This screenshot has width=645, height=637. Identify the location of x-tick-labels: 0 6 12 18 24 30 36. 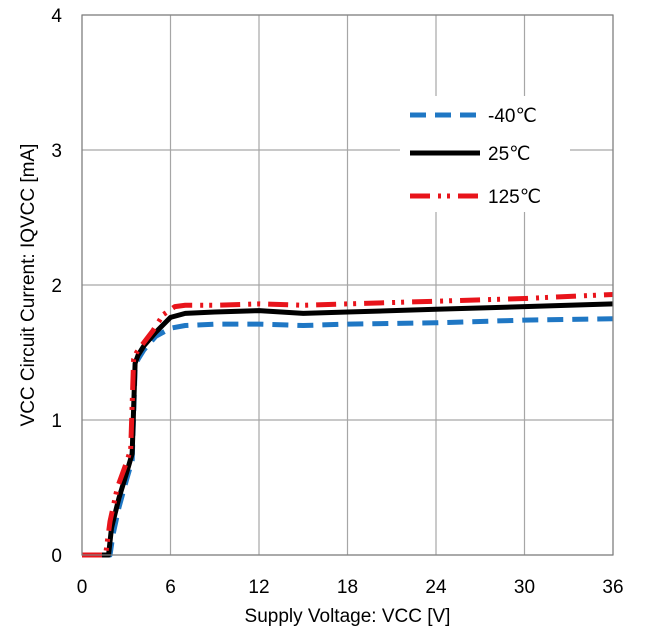
(350, 587).